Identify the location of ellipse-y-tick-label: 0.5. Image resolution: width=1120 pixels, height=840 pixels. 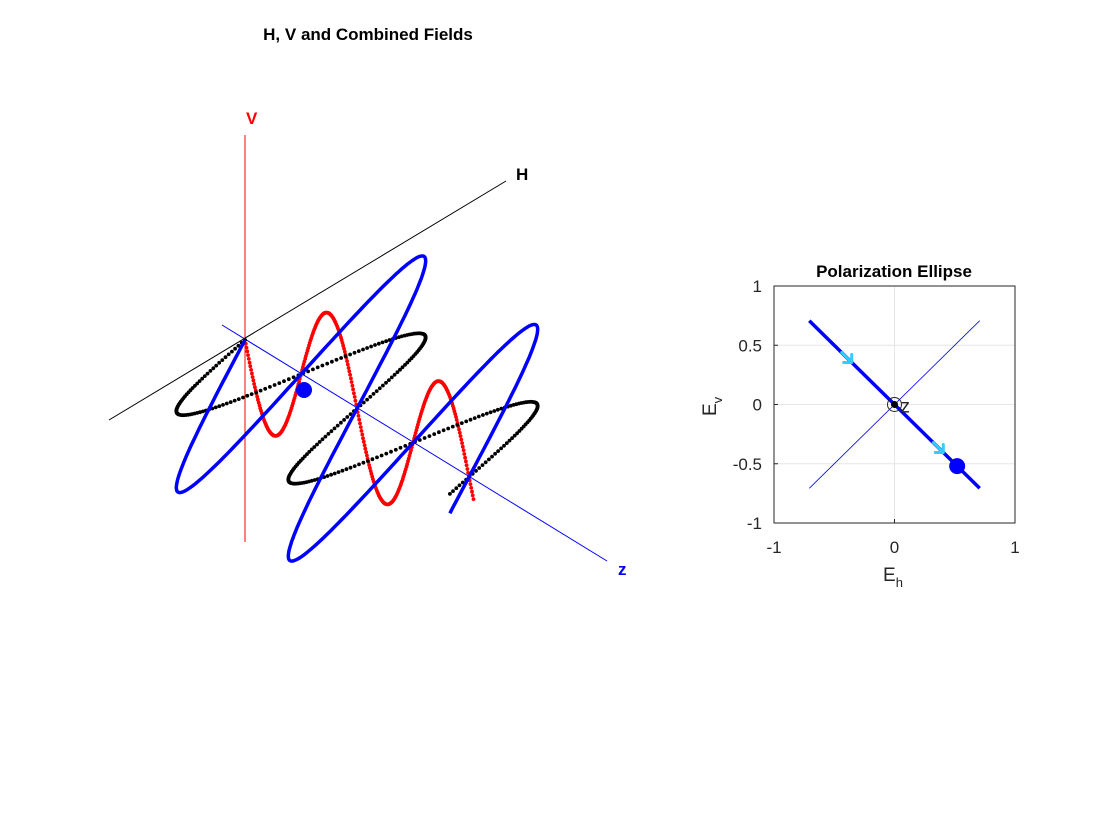
(750, 345).